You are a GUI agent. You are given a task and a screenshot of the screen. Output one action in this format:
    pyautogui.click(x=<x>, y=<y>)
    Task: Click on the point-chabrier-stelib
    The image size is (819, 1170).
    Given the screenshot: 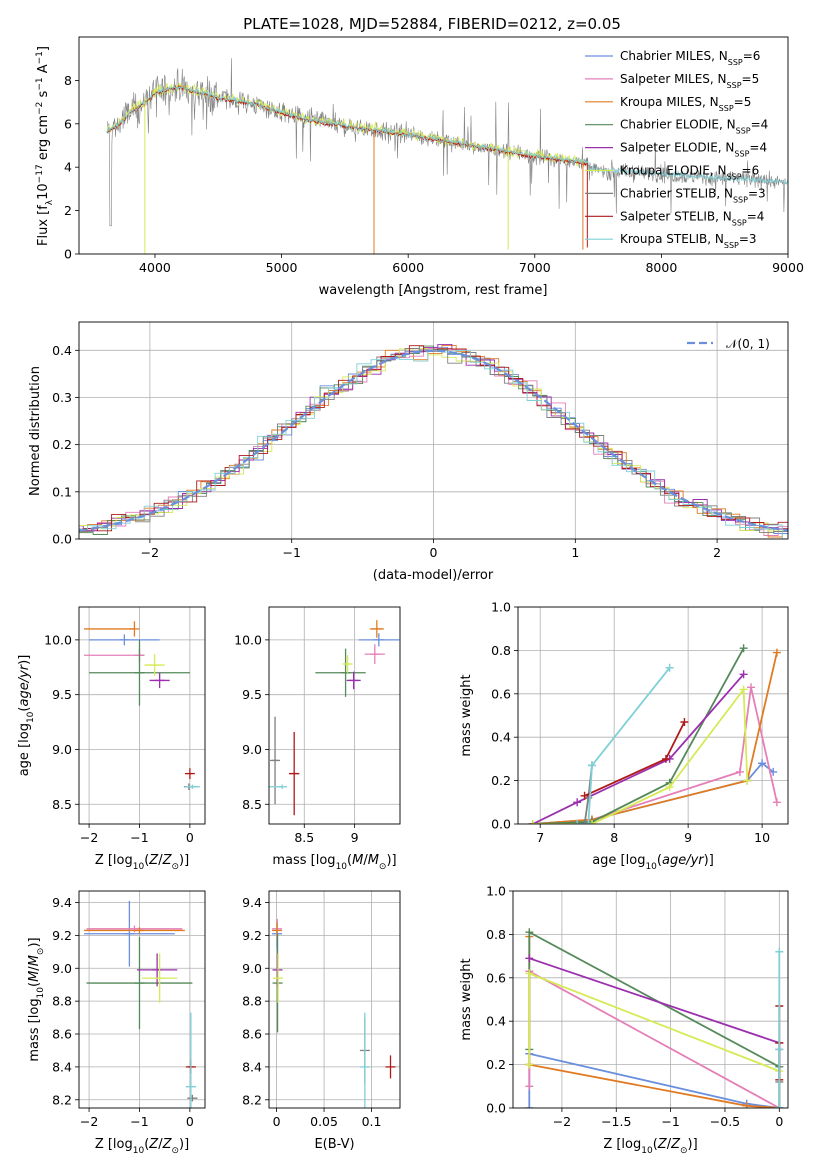 What is the action you would take?
    pyautogui.click(x=192, y=1098)
    